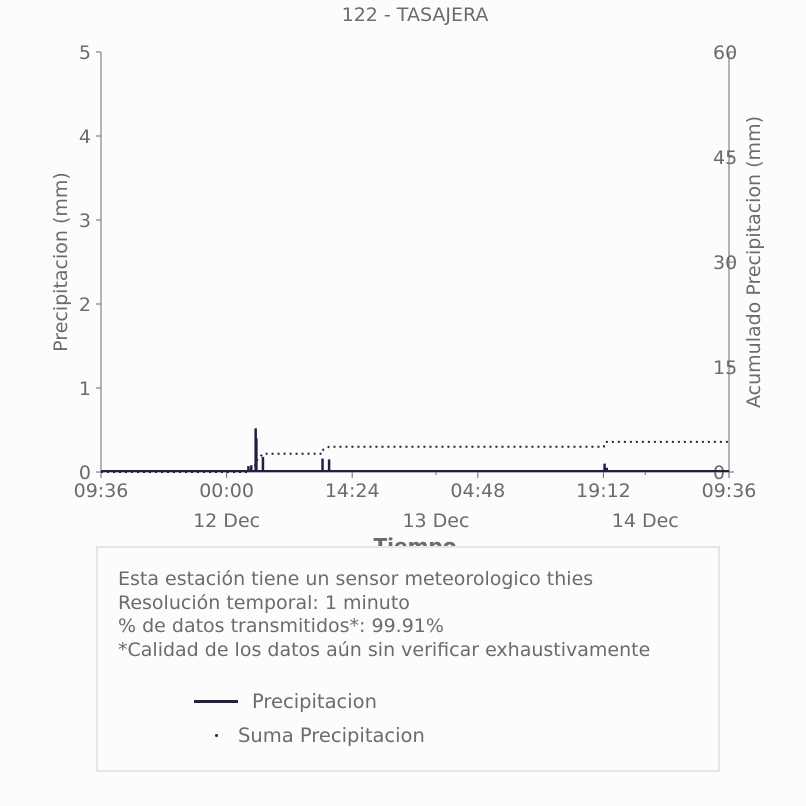  What do you see at coordinates (314, 701) in the screenshot?
I see `legend-label: Precipitacion` at bounding box center [314, 701].